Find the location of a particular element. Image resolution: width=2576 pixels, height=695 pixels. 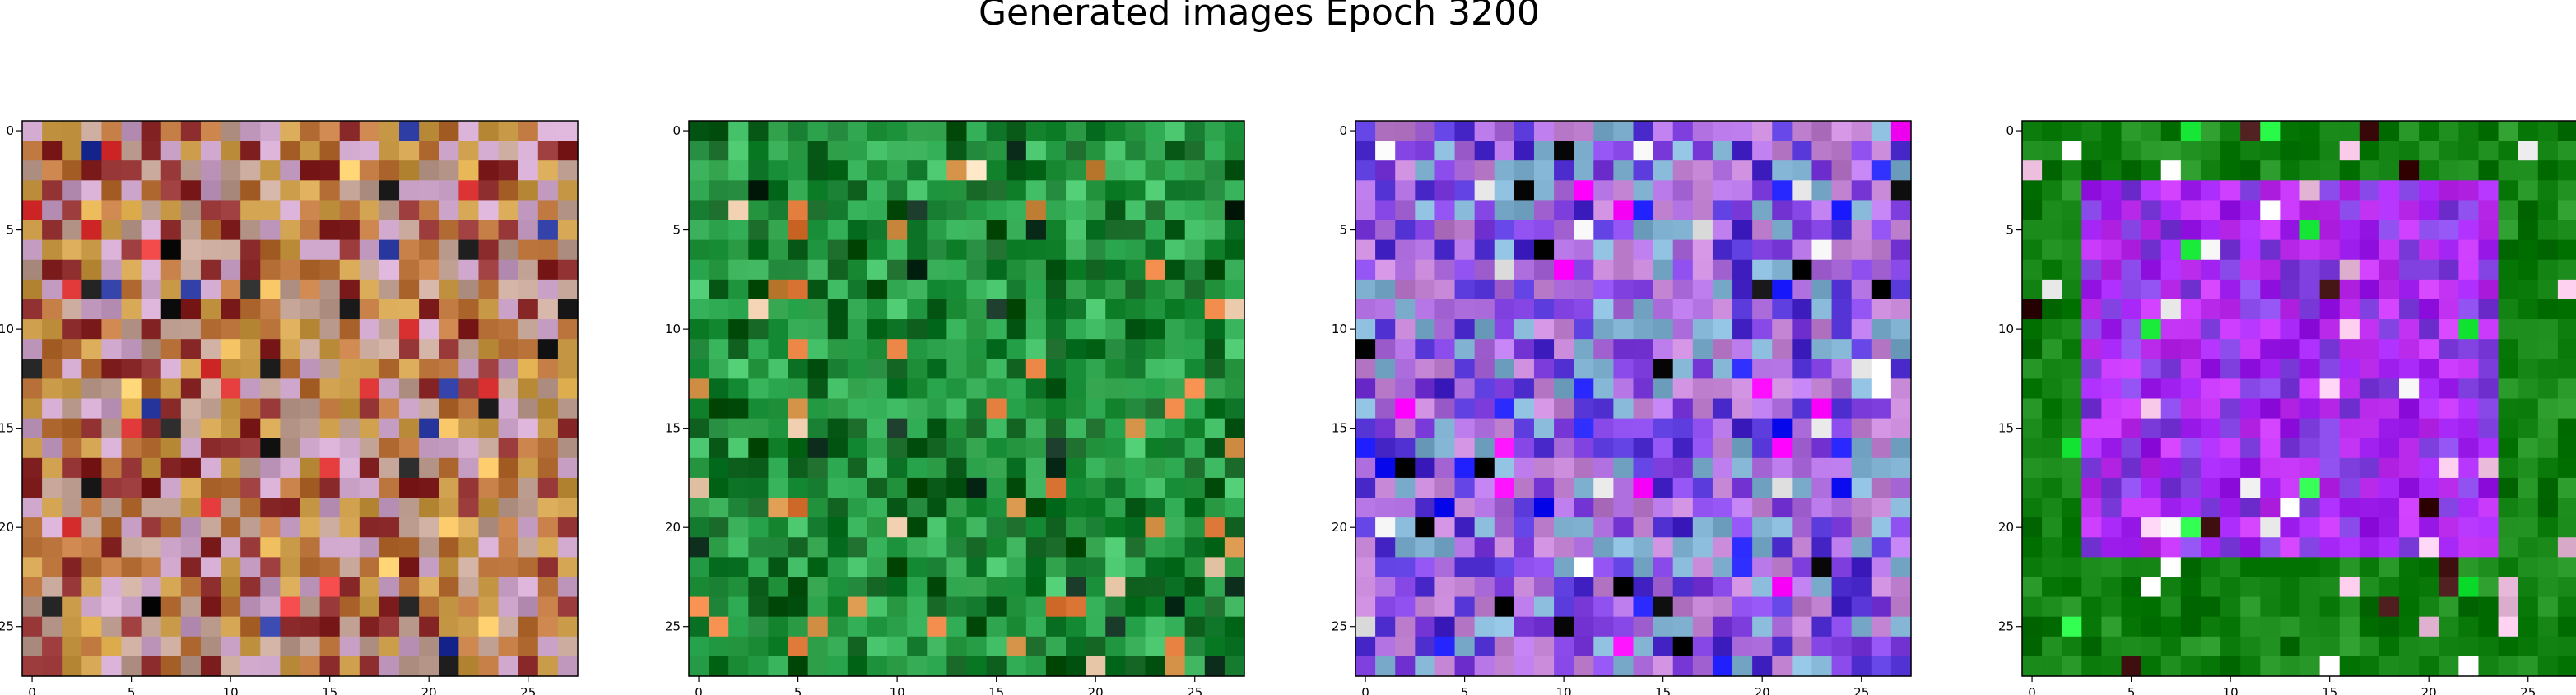

x-tick-label: 25 is located at coordinates (1194, 690).